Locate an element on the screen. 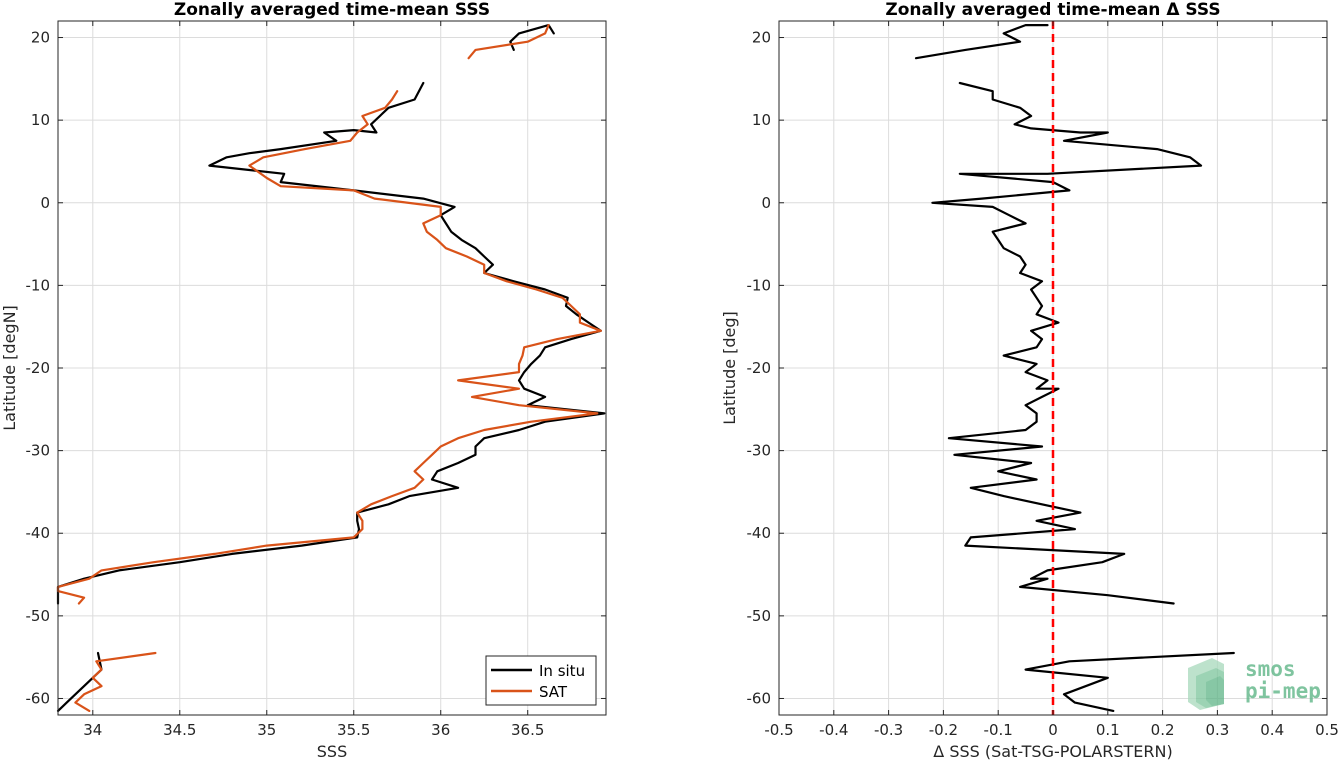  smos-pi-mep-logo: smos pi-mep is located at coordinates (1254, 683).